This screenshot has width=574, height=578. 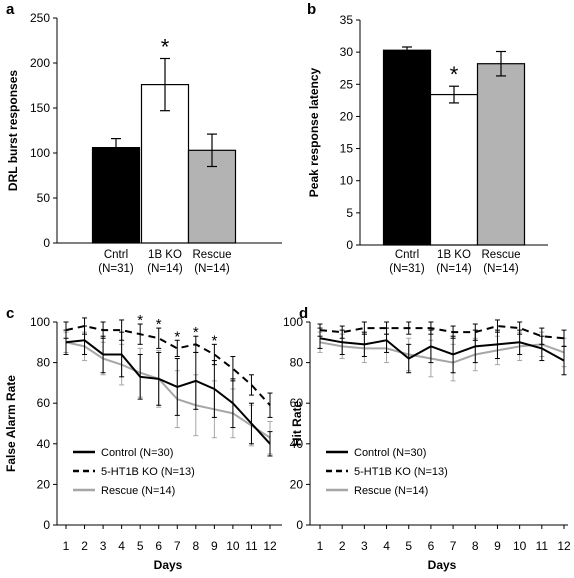 I want to click on y-axis-label: DRL burst responses, so click(x=13, y=130).